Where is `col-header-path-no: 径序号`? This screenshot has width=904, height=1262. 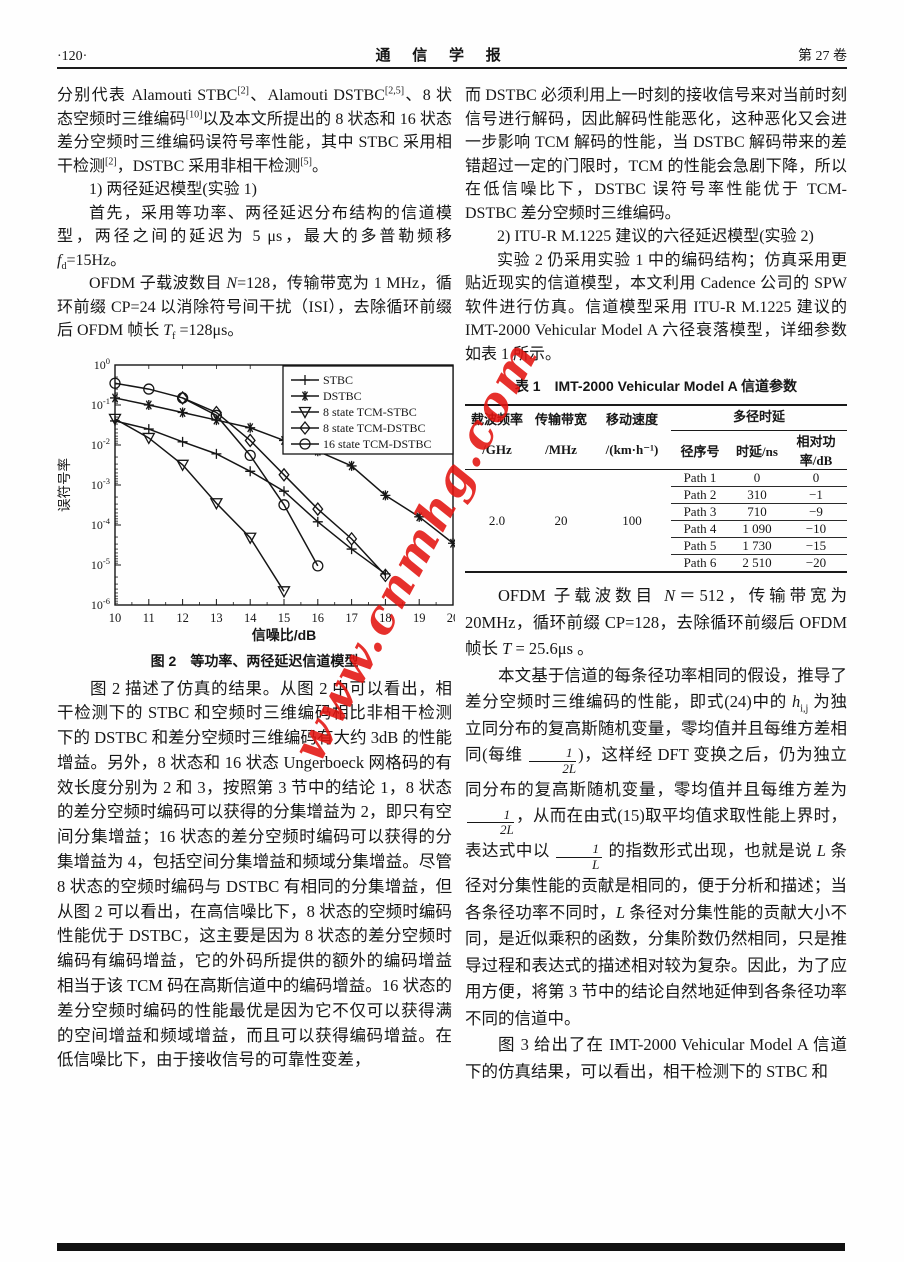 col-header-path-no: 径序号 is located at coordinates (700, 450).